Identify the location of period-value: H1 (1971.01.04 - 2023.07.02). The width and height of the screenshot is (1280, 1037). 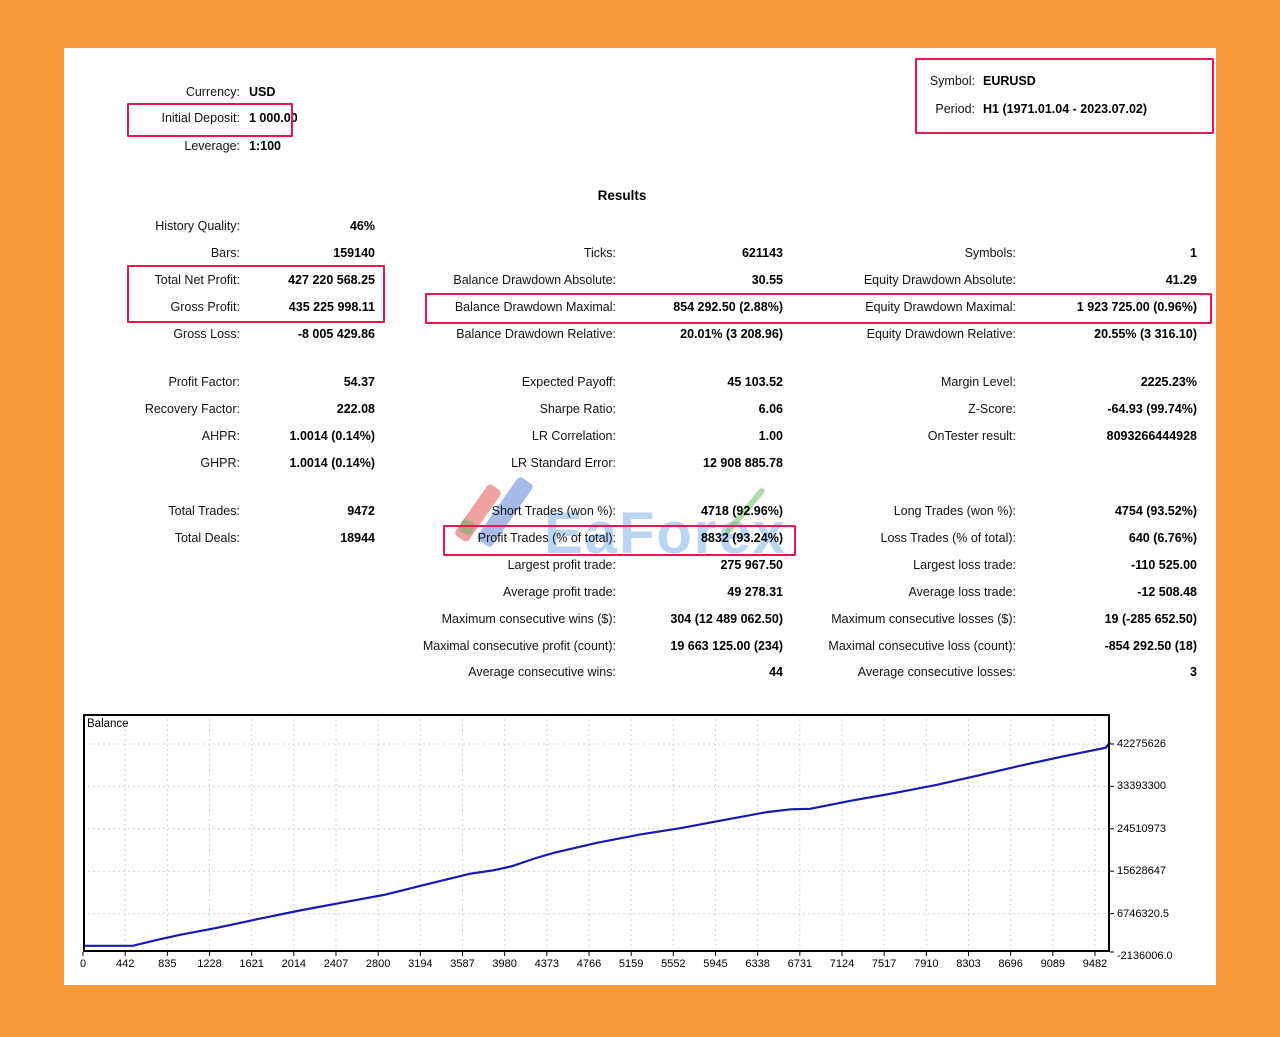
(1065, 109).